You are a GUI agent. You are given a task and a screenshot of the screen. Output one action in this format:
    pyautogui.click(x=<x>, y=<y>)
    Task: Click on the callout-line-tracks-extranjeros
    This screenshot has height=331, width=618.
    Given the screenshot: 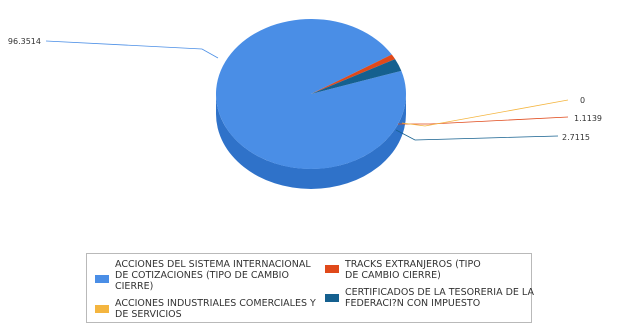 What is the action you would take?
    pyautogui.click(x=483, y=120)
    